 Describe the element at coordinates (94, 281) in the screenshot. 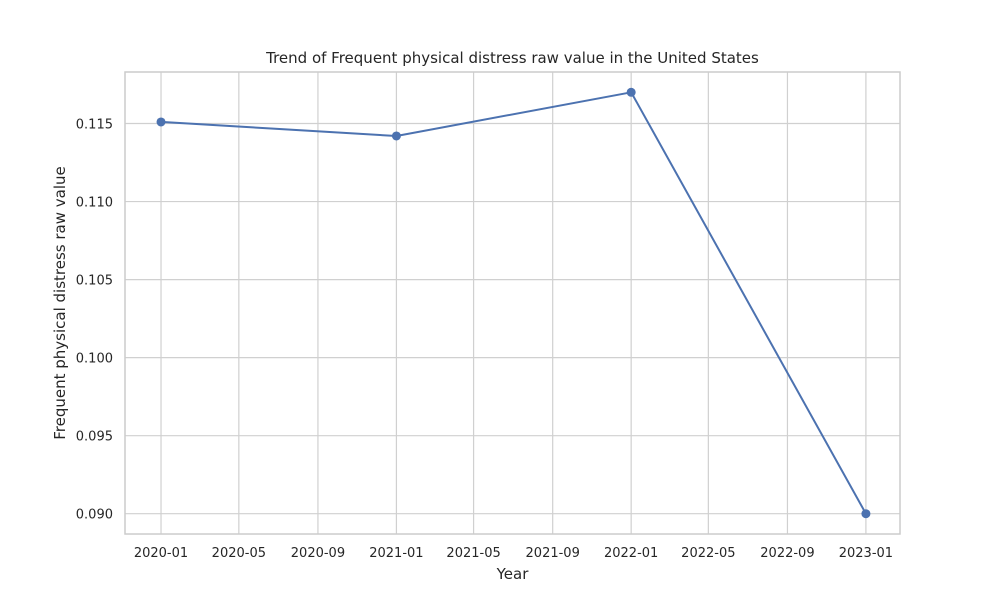

I see `y-tick-label: 0.105` at that location.